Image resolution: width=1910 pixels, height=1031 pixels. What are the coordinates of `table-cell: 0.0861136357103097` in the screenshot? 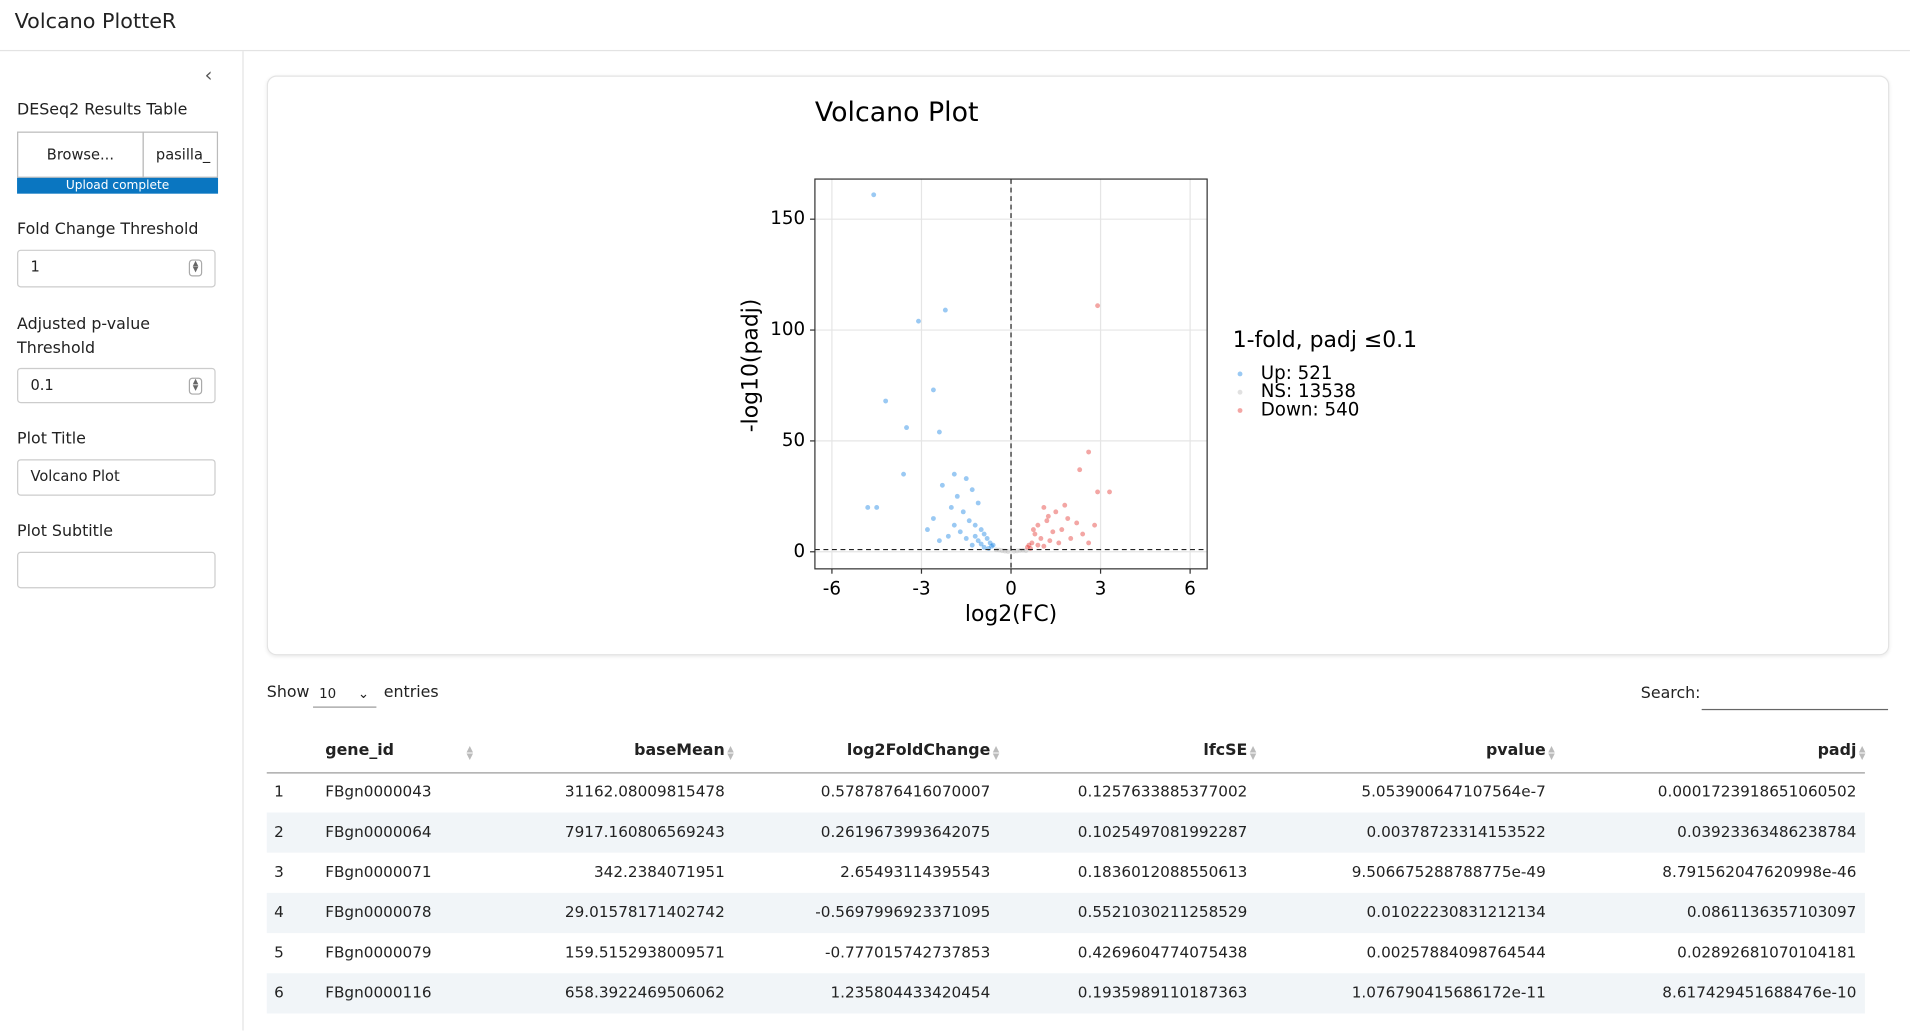 It's located at (1771, 911).